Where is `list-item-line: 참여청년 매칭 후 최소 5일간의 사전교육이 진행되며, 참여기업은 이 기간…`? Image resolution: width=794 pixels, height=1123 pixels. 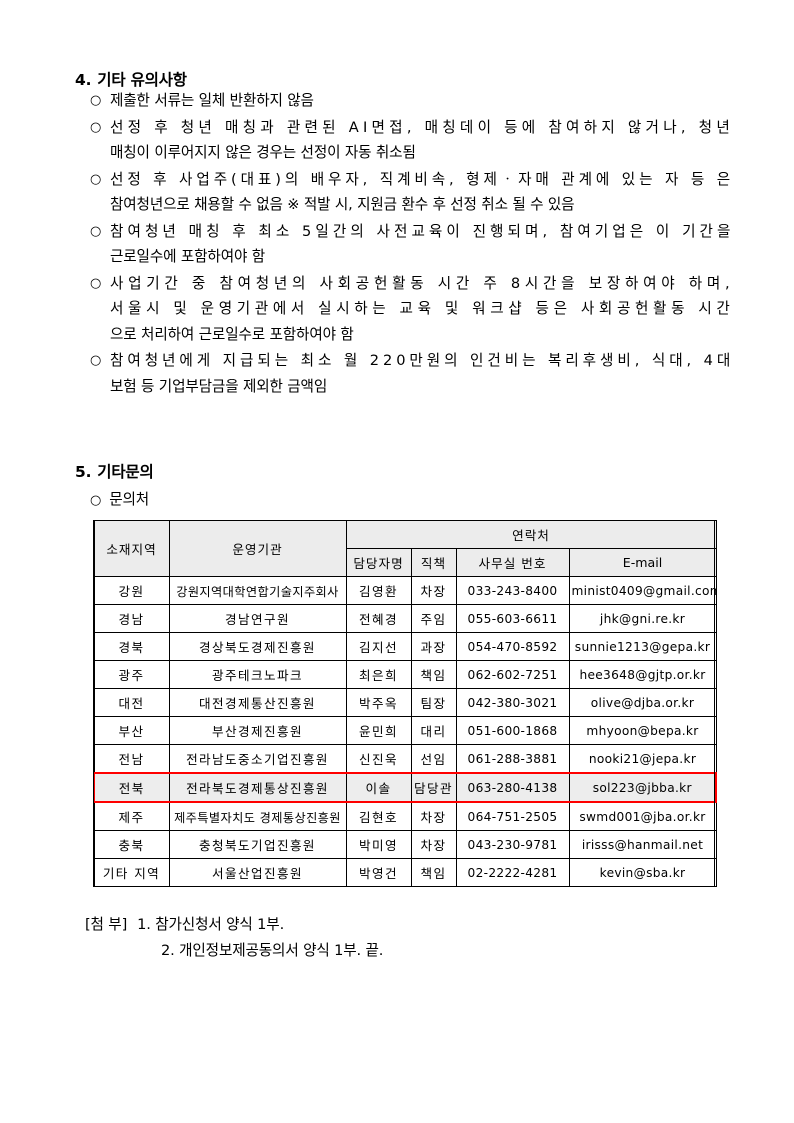
list-item-line: 참여청년 매칭 후 최소 5일간의 사전교육이 진행되며, 참여기업은 이 기간… is located at coordinates (420, 232).